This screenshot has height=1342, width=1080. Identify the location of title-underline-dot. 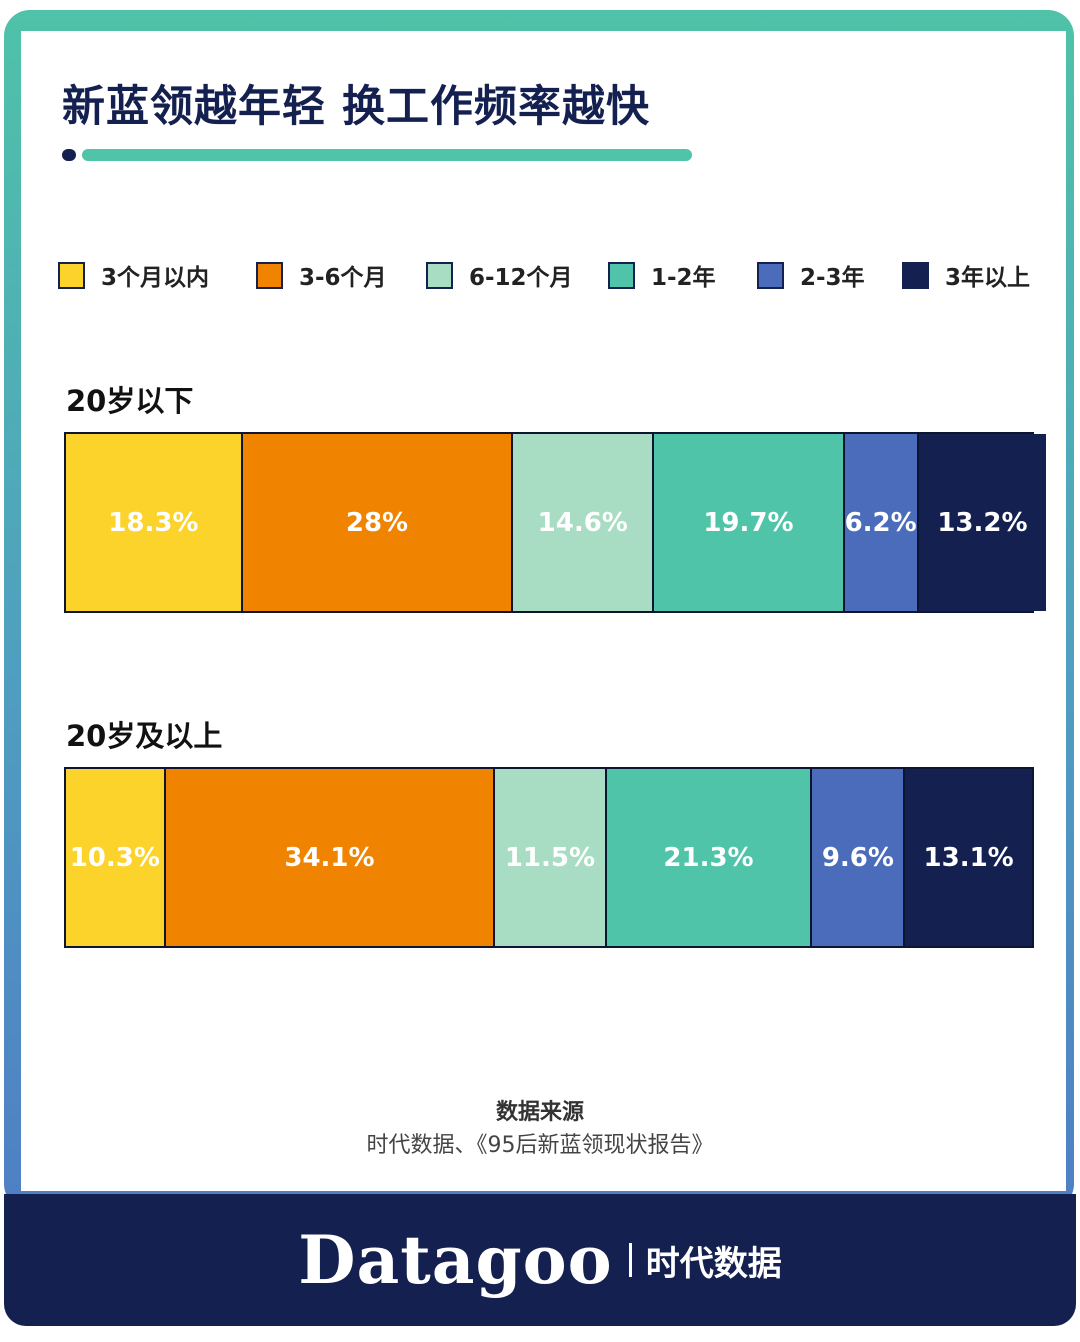
(69, 155).